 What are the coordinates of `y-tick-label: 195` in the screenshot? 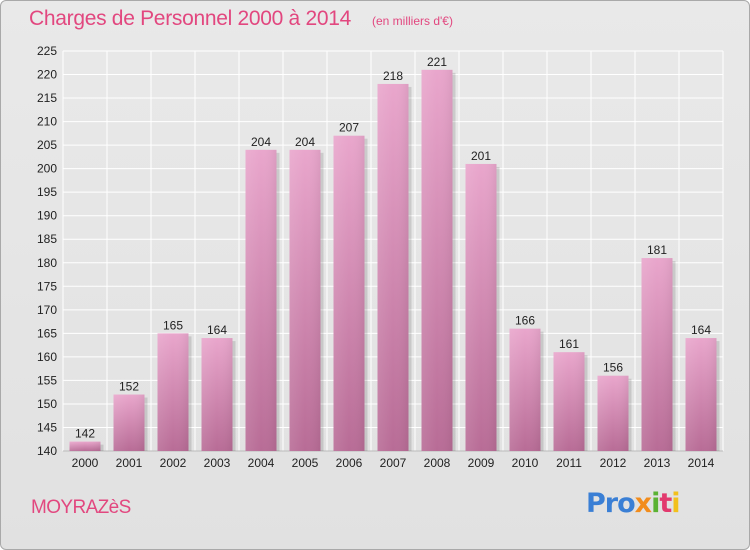 It's located at (47, 192).